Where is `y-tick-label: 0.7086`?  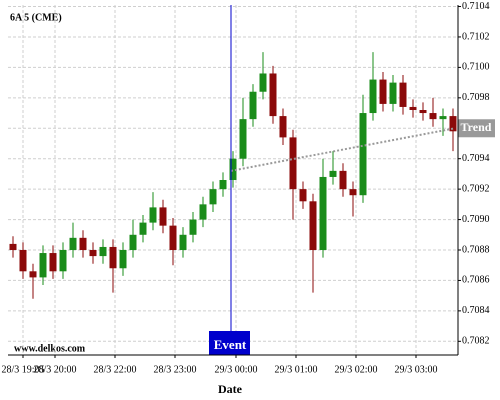 y-tick-label: 0.7086 is located at coordinates (476, 280).